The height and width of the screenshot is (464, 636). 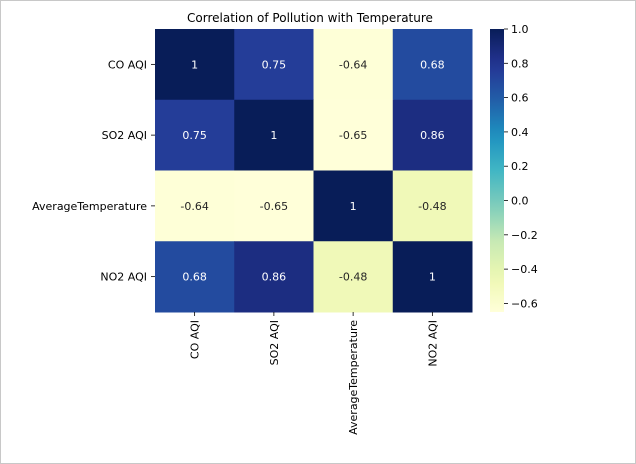 I want to click on colorbar-tick-label: 0.0, so click(x=520, y=201).